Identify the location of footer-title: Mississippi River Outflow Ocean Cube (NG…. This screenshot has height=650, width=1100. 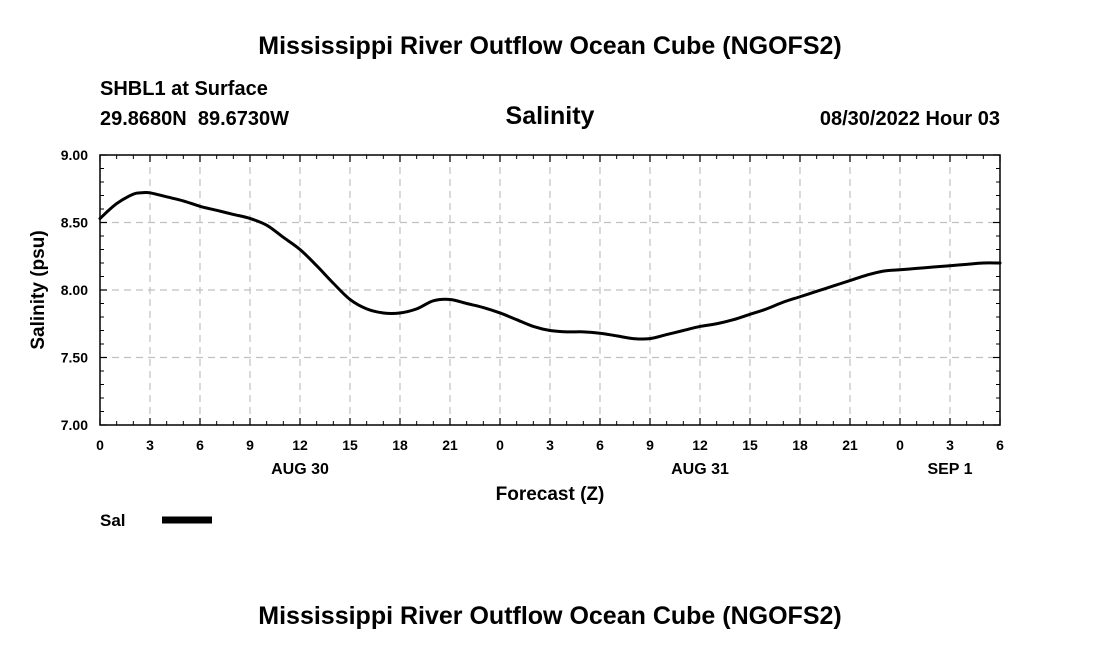
(549, 616).